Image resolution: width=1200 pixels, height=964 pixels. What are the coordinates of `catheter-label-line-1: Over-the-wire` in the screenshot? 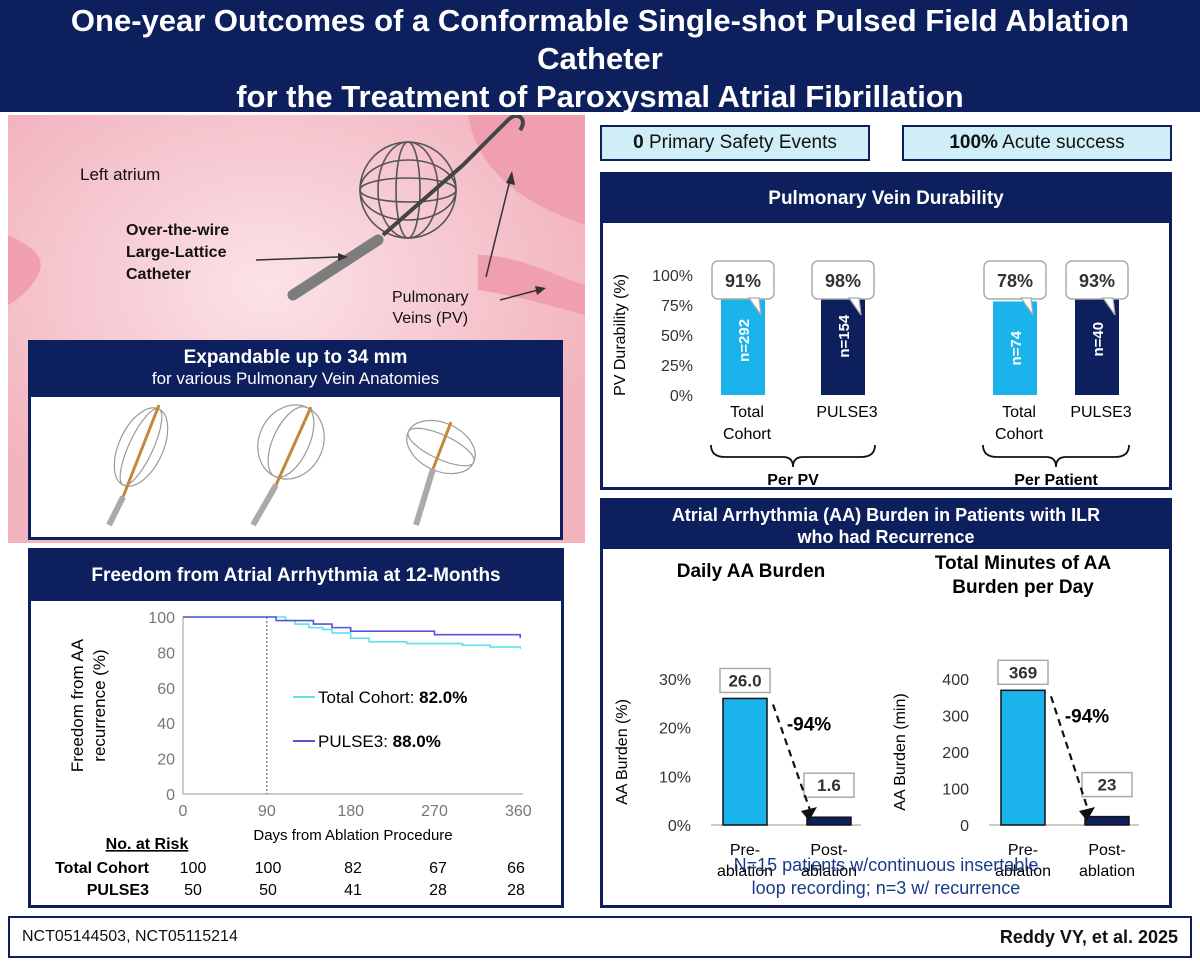 It's located at (178, 230).